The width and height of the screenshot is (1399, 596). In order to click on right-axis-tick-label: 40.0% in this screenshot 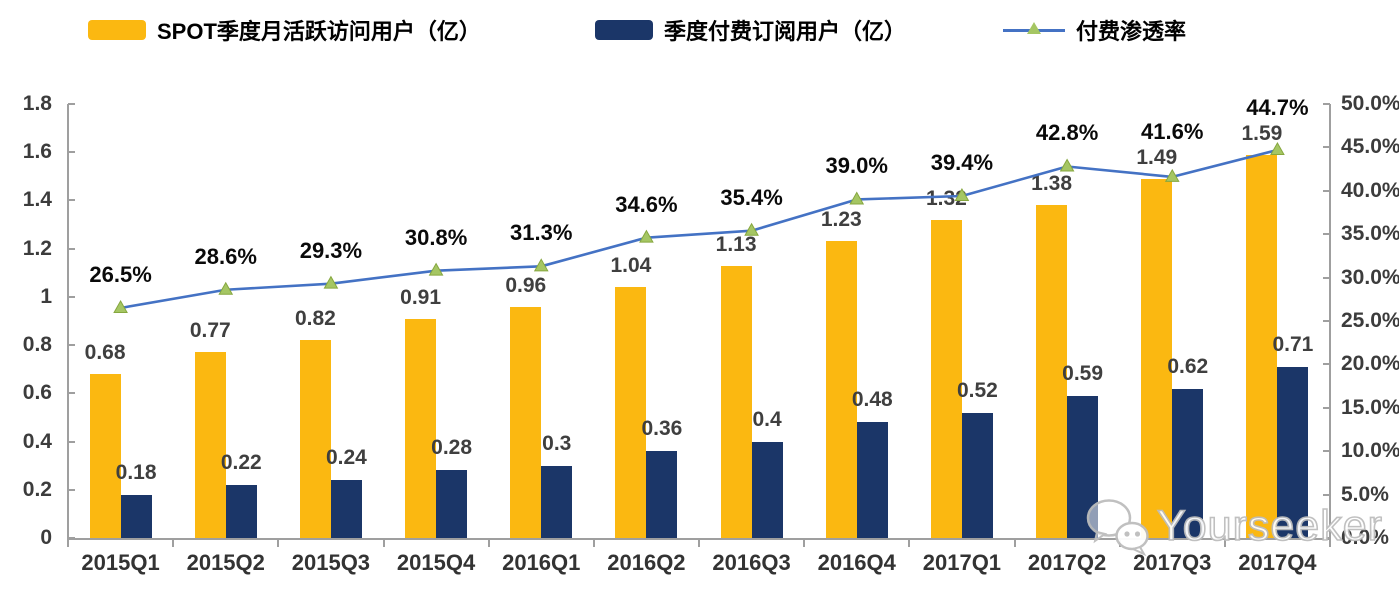, I will do `click(1370, 190)`.